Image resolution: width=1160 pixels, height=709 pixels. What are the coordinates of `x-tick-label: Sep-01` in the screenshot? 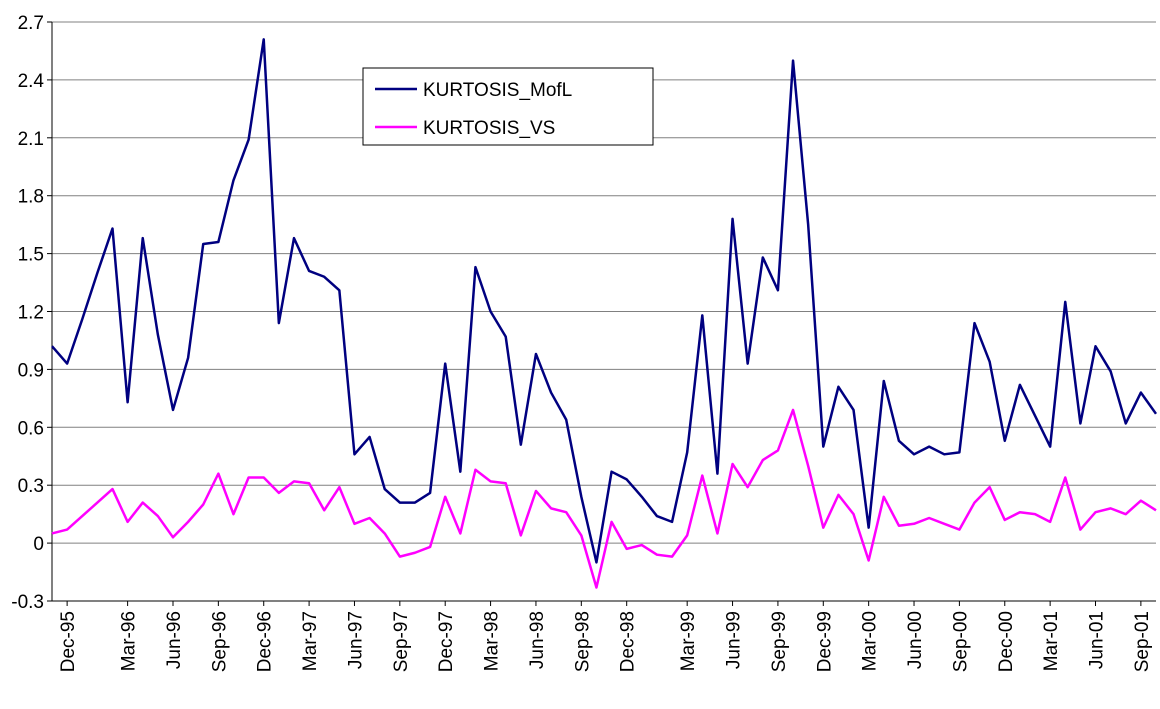 It's located at (1142, 641).